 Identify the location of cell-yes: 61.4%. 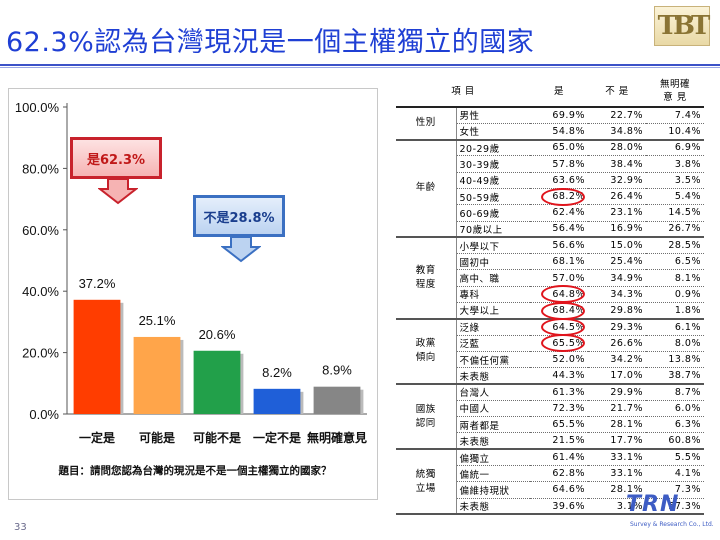
(559, 458).